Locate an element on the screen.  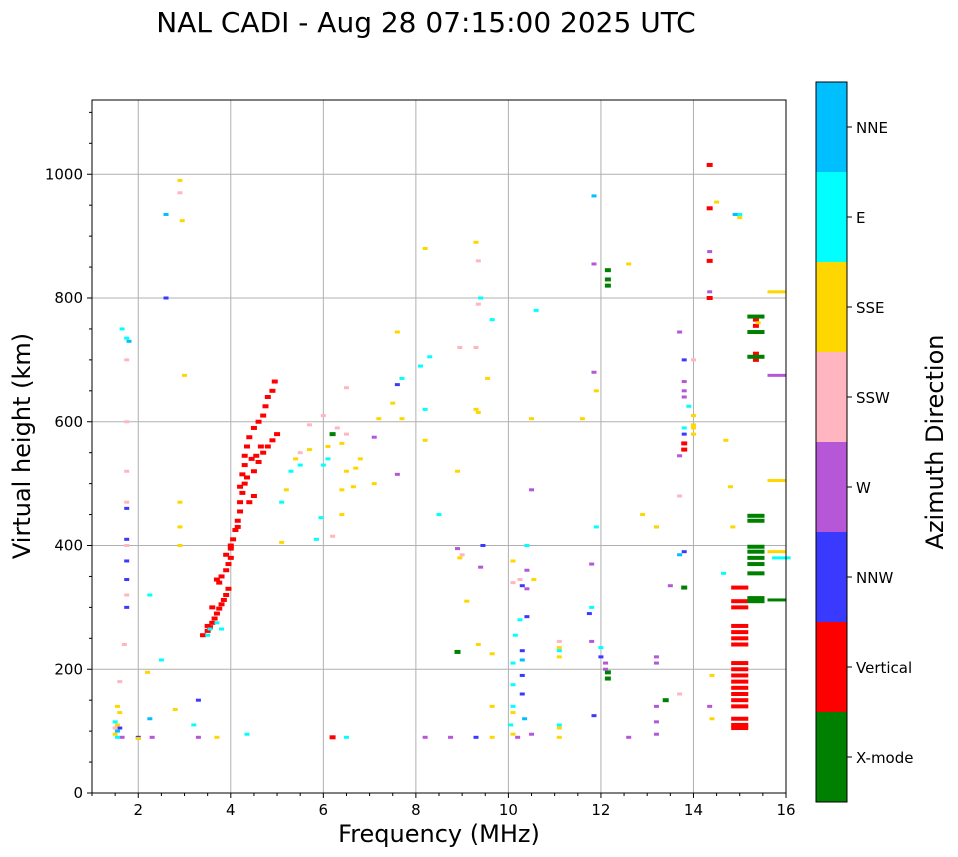
x-tick-label: 16 is located at coordinates (785, 810).